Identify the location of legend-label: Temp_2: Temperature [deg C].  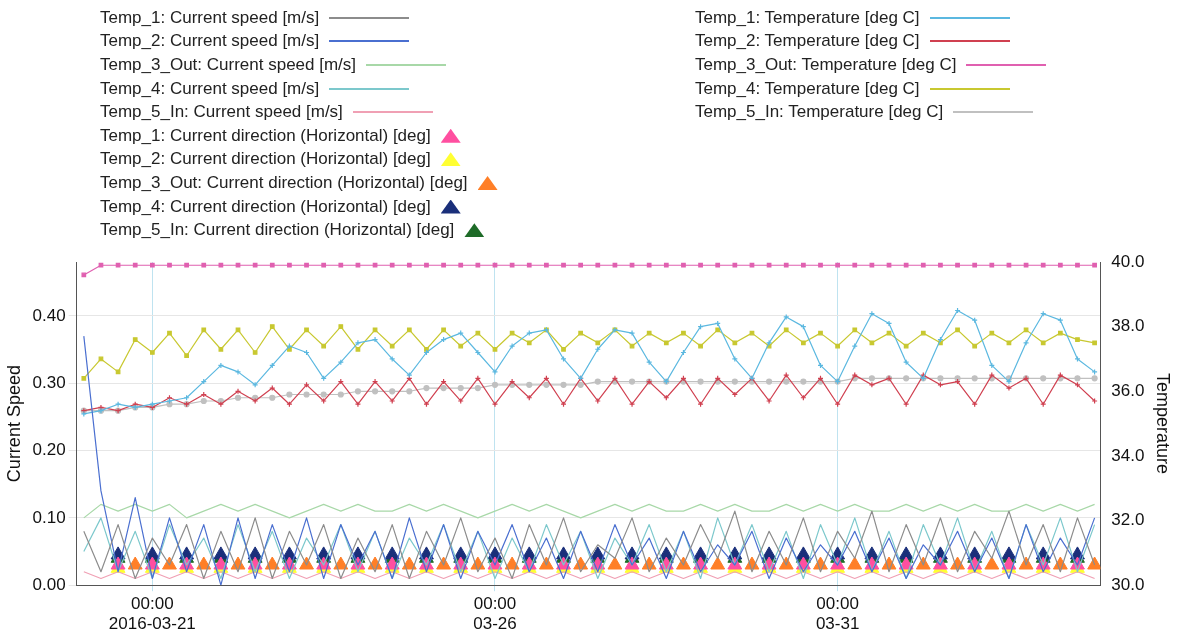
(807, 41).